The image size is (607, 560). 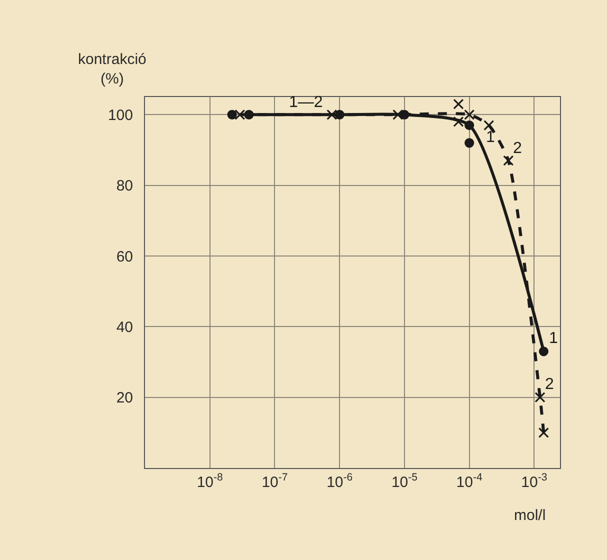 I want to click on y-axis-title: kontrakció (%), so click(x=112, y=69).